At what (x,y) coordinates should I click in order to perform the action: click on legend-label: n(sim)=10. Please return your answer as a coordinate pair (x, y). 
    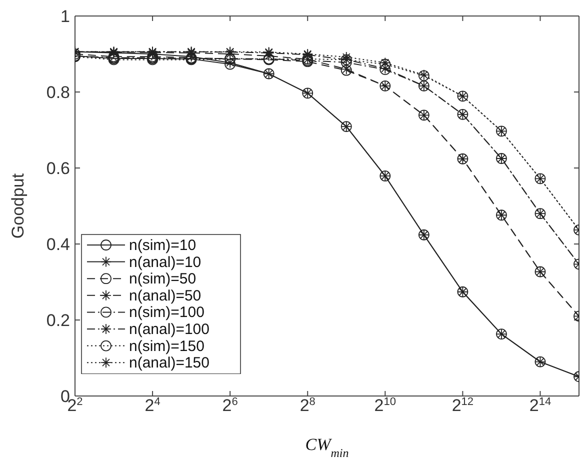
    Looking at the image, I should click on (162, 245).